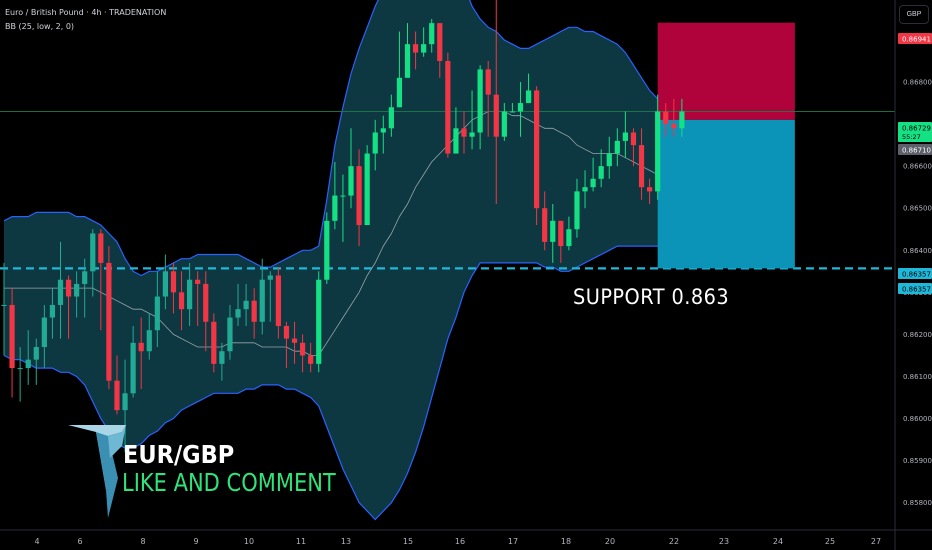 The height and width of the screenshot is (550, 932). Describe the element at coordinates (917, 461) in the screenshot. I see `price-tick-label: 0.85900` at that location.